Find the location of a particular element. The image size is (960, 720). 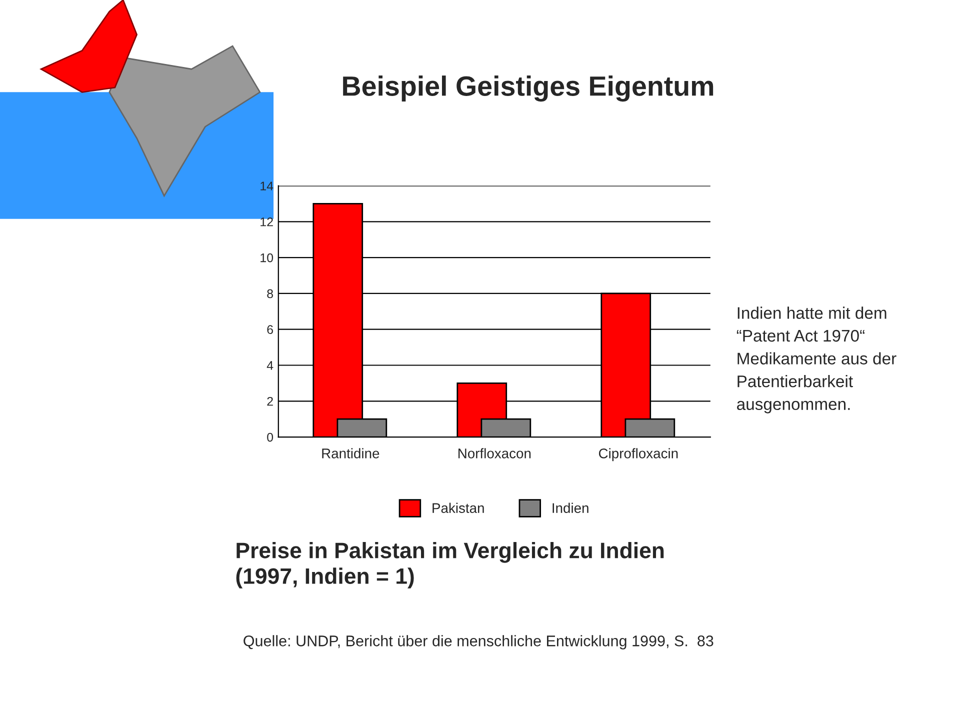

y-tick-label: 4 is located at coordinates (270, 365).